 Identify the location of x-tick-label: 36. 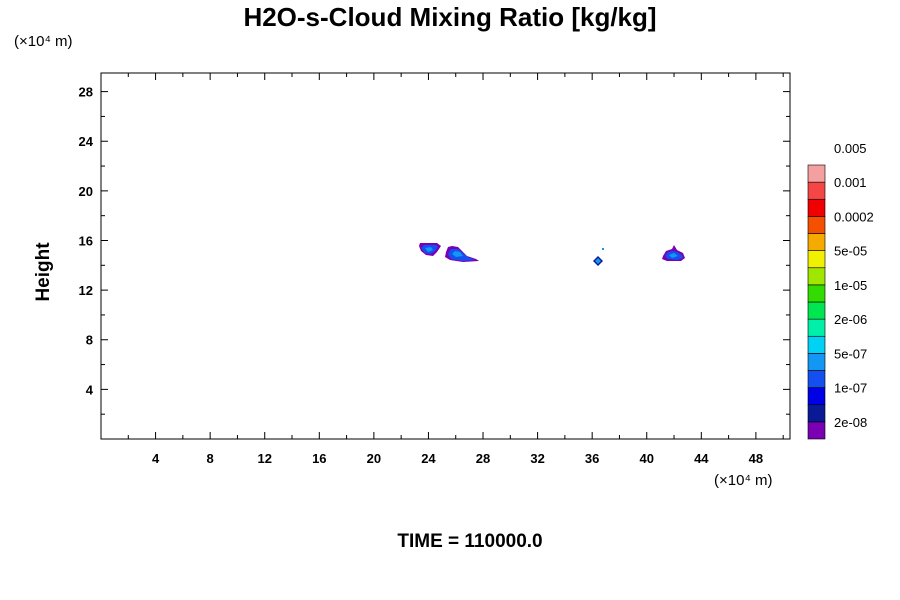
(592, 458).